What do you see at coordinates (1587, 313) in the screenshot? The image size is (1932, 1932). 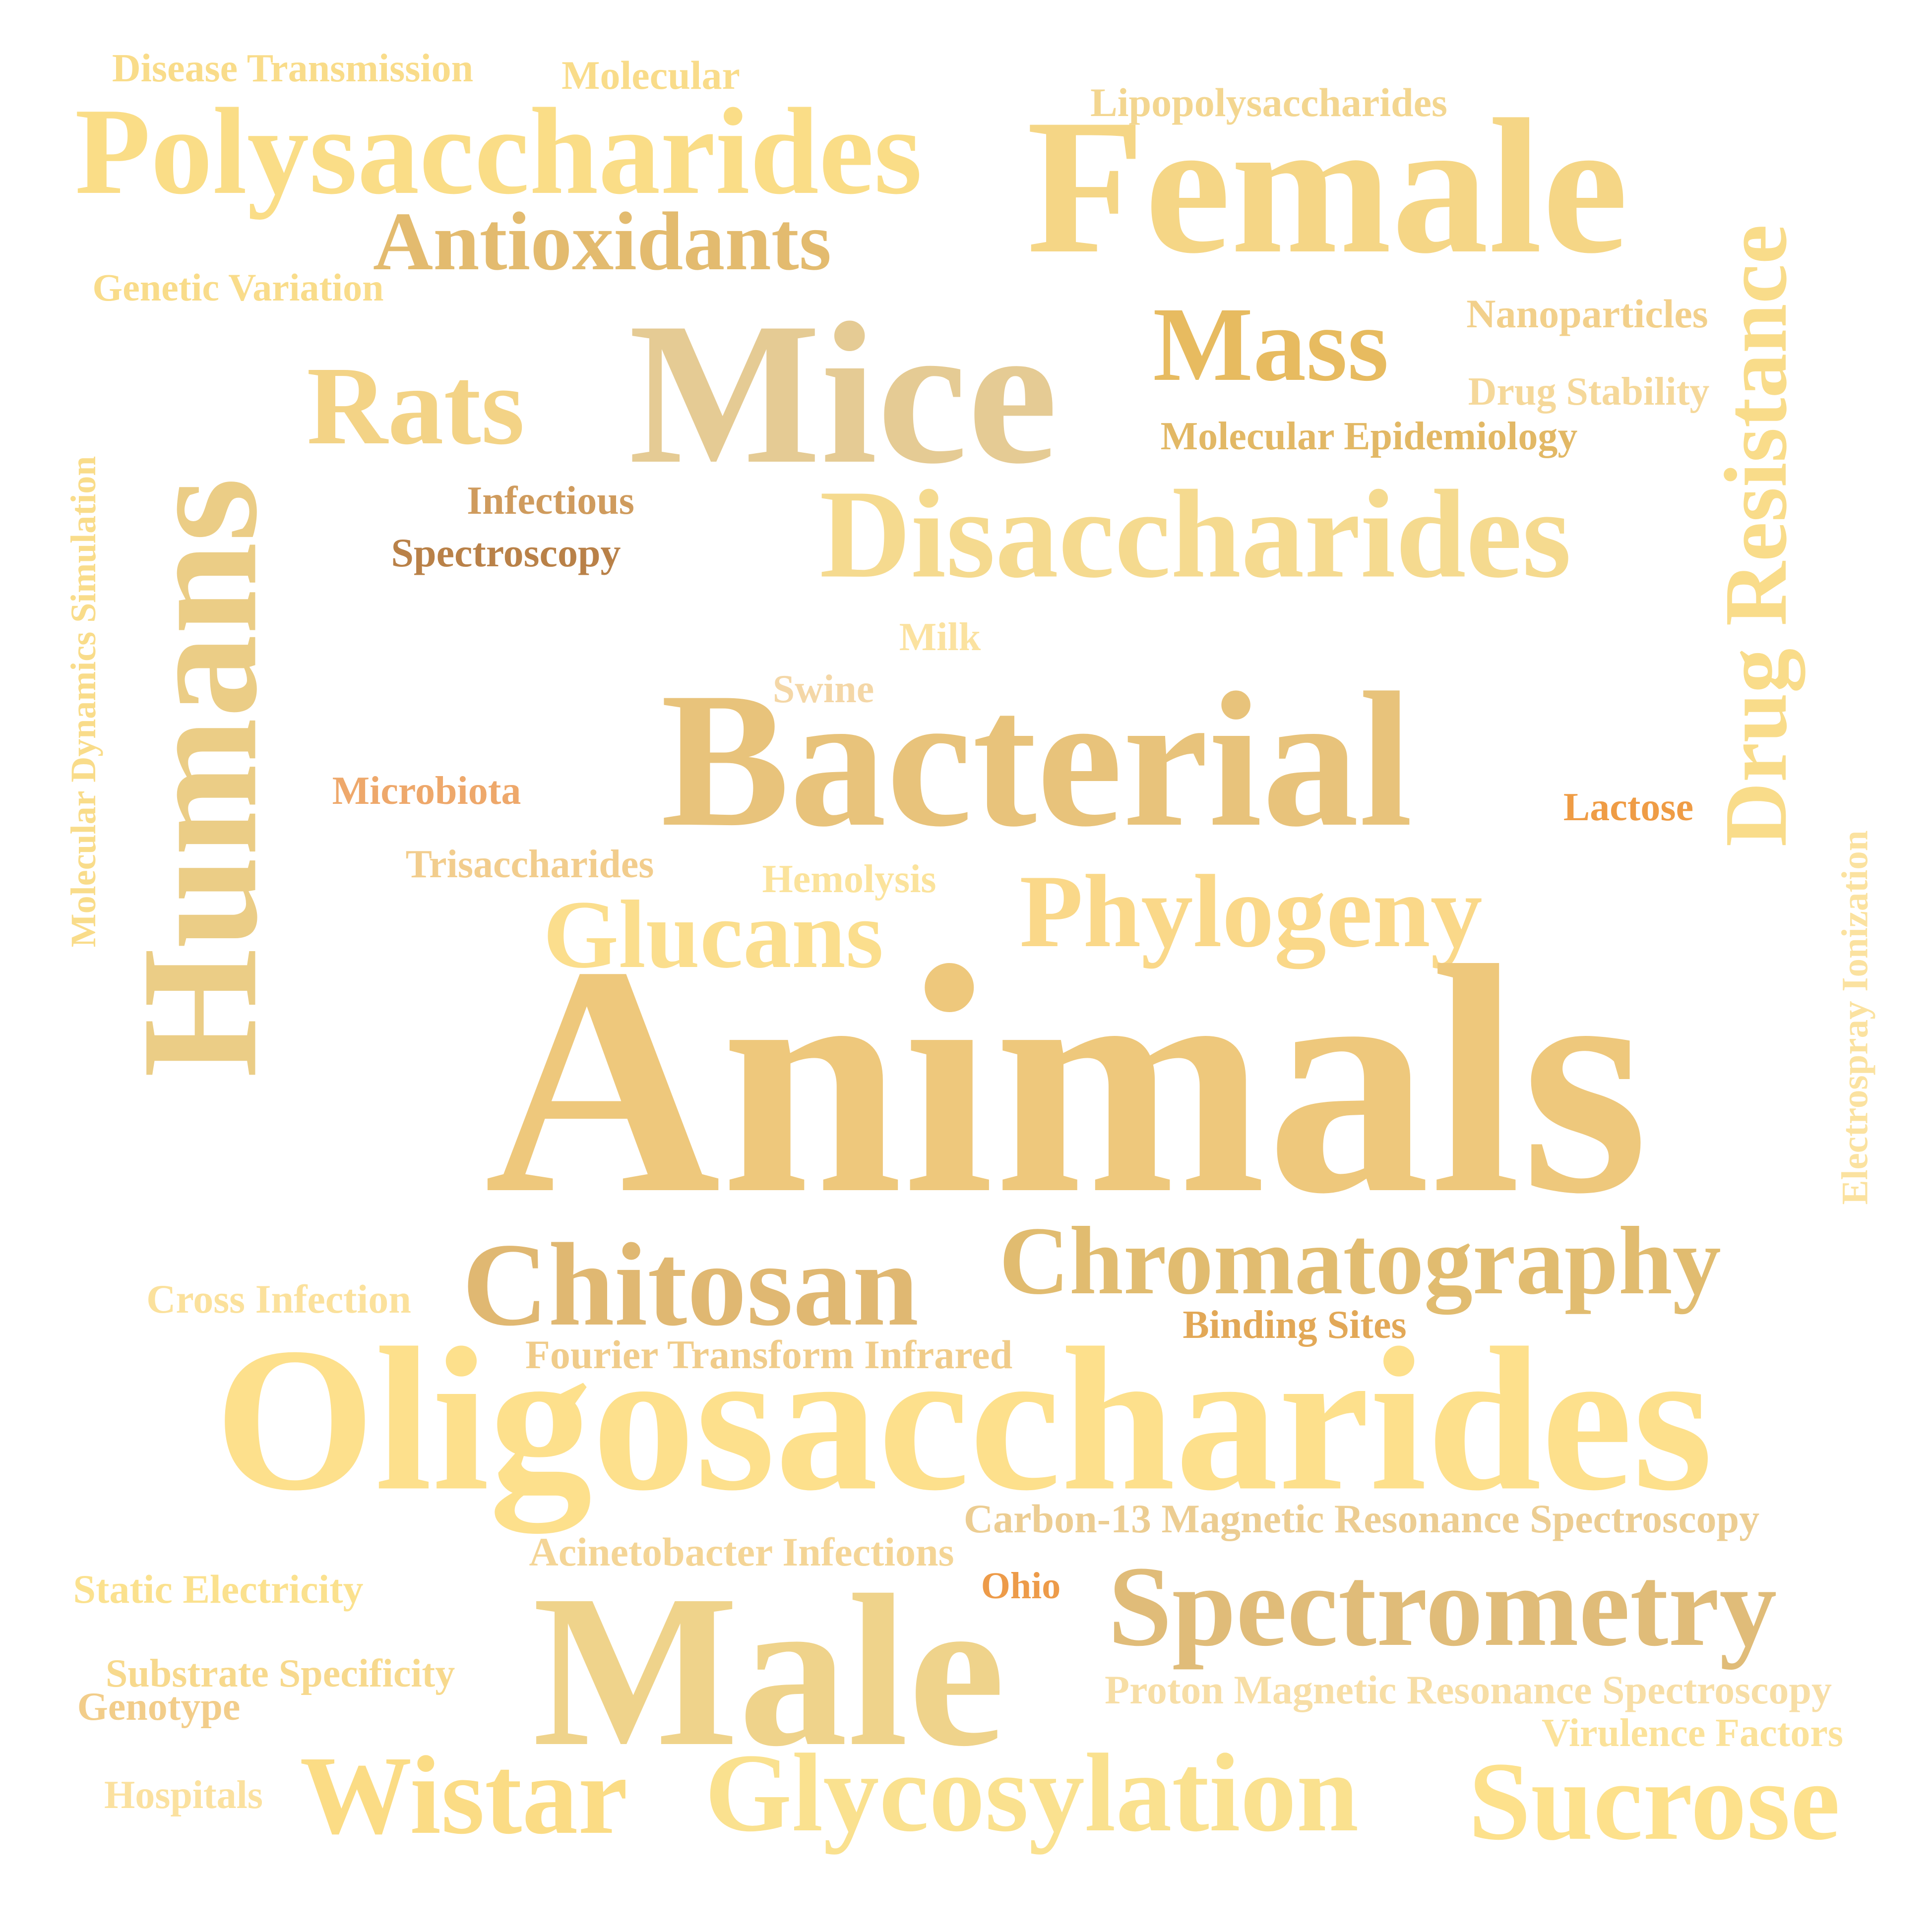 I see `word-nanoparticles: Nanoparticles` at bounding box center [1587, 313].